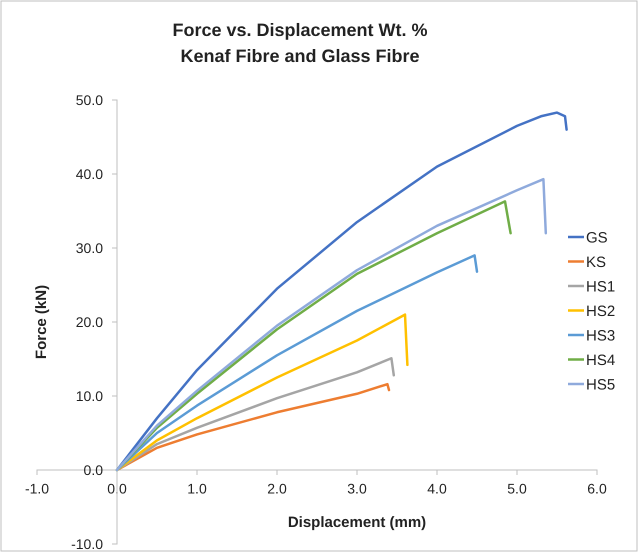  Describe the element at coordinates (300, 43) in the screenshot. I see `chart-title: Force vs. Displacement Wt. % Kenaf Fibre and Glass Fibre` at that location.